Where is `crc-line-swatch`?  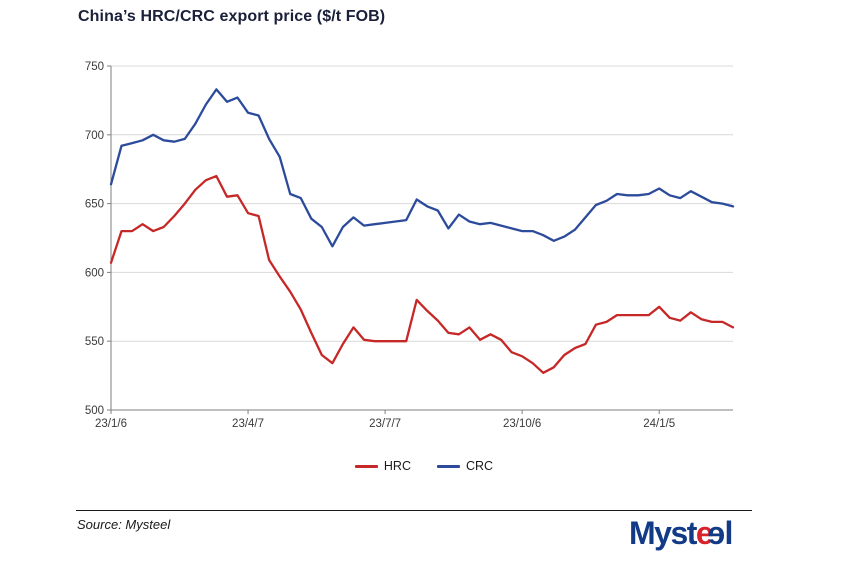
crc-line-swatch is located at coordinates (448, 466).